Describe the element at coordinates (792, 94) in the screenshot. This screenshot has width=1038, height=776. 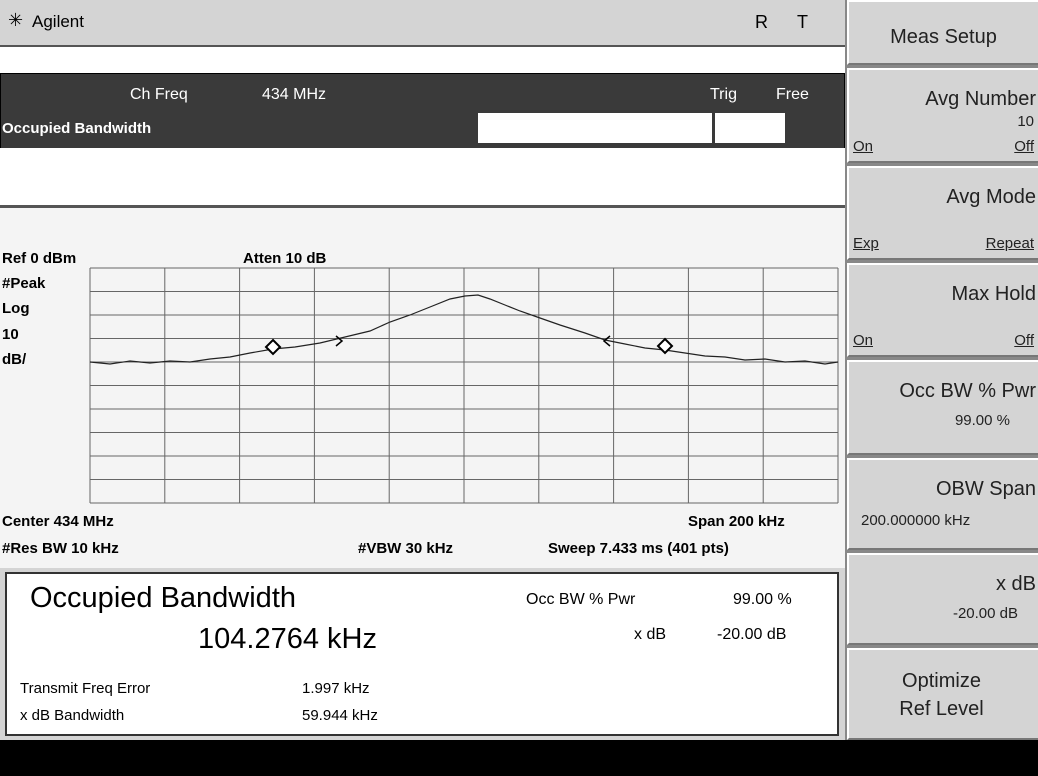
I see `trig-value: Free` at that location.